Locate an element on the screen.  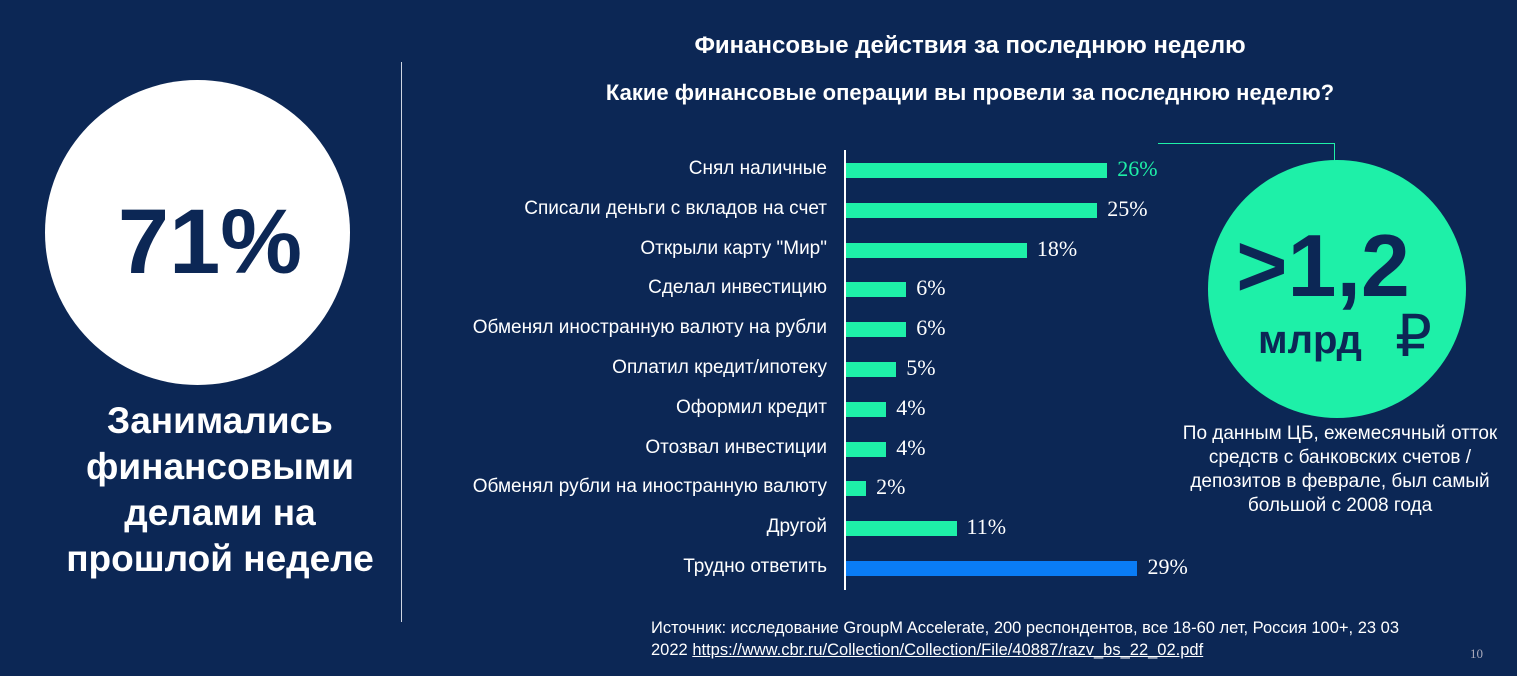
divider is located at coordinates (401, 342).